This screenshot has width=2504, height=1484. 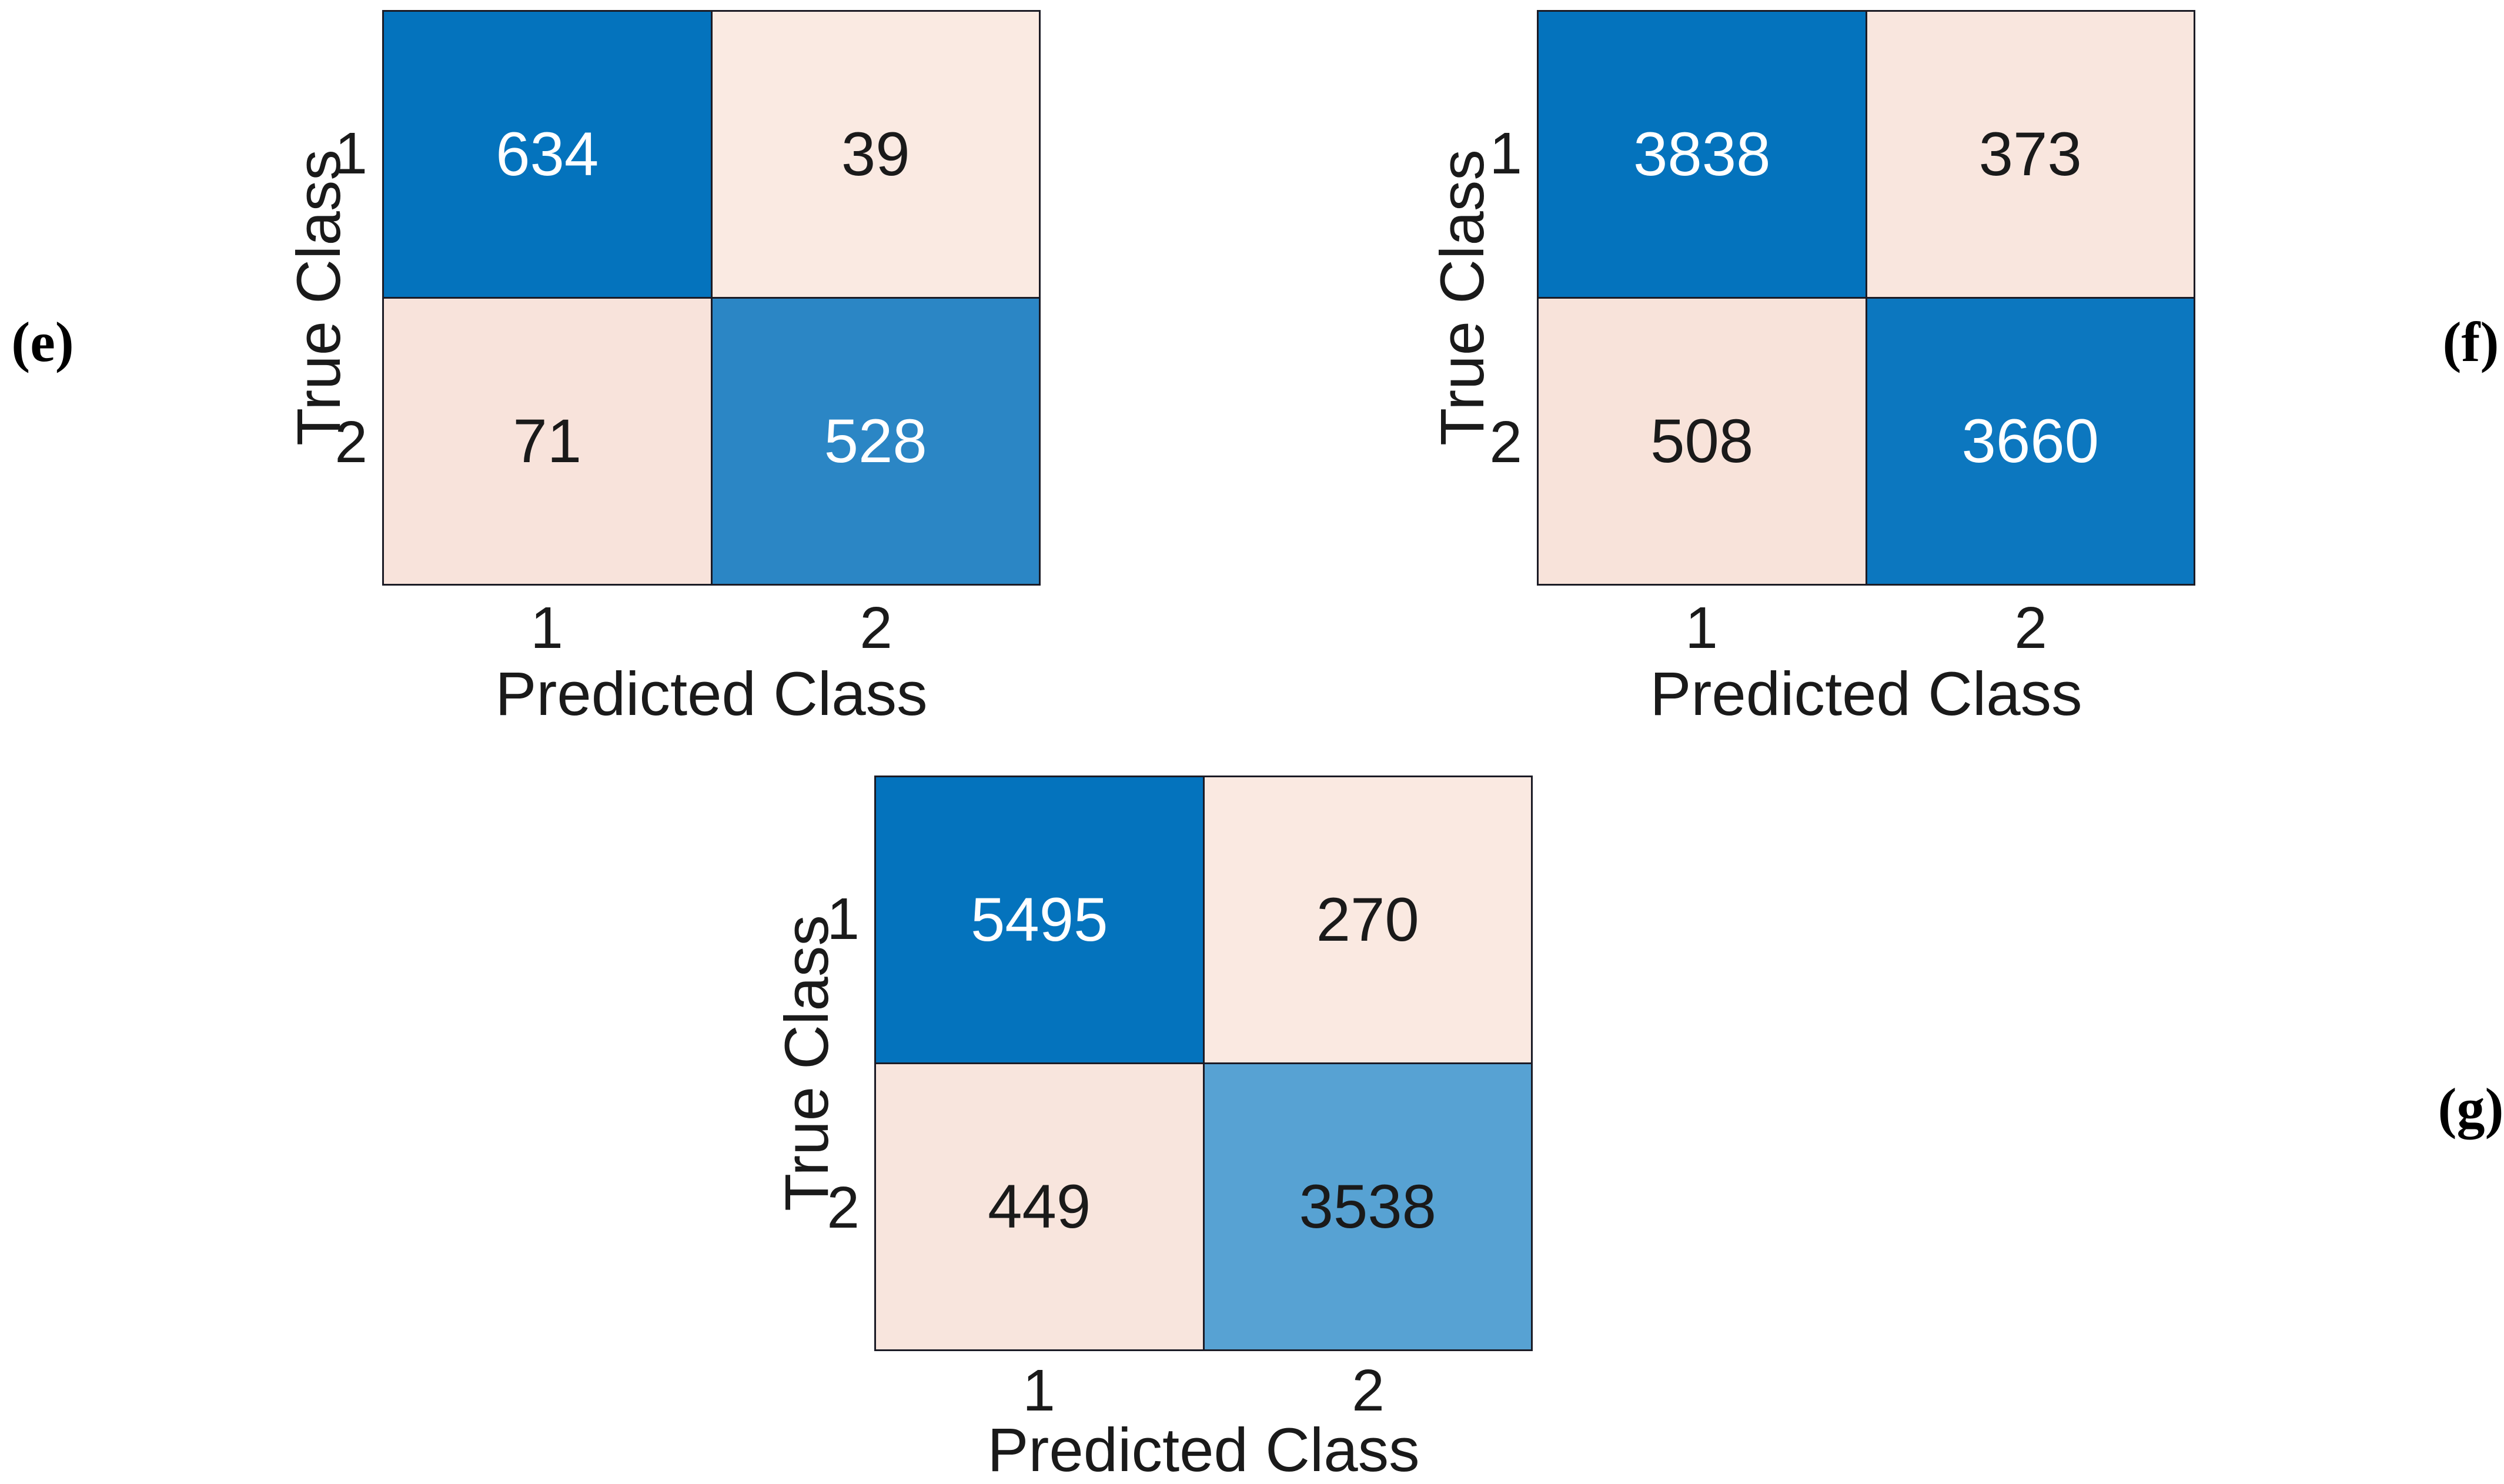 I want to click on x-tick-e-2: 2, so click(x=876, y=627).